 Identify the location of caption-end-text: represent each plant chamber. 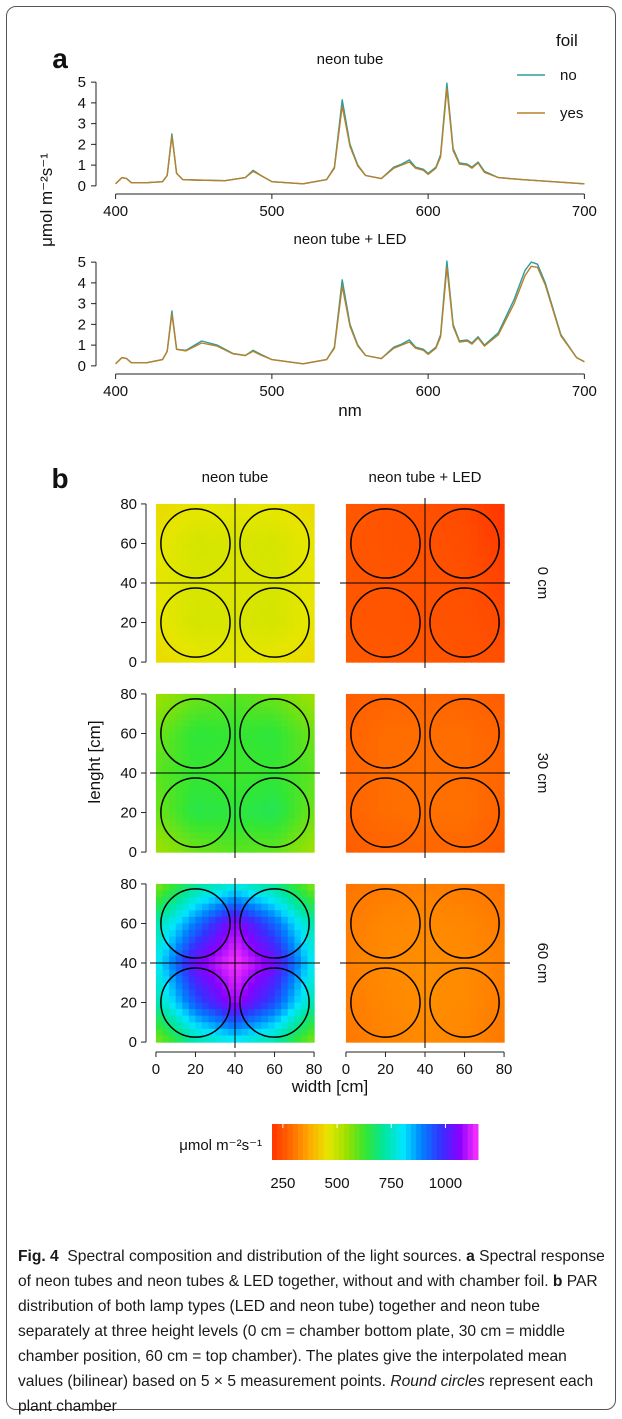
(306, 1394).